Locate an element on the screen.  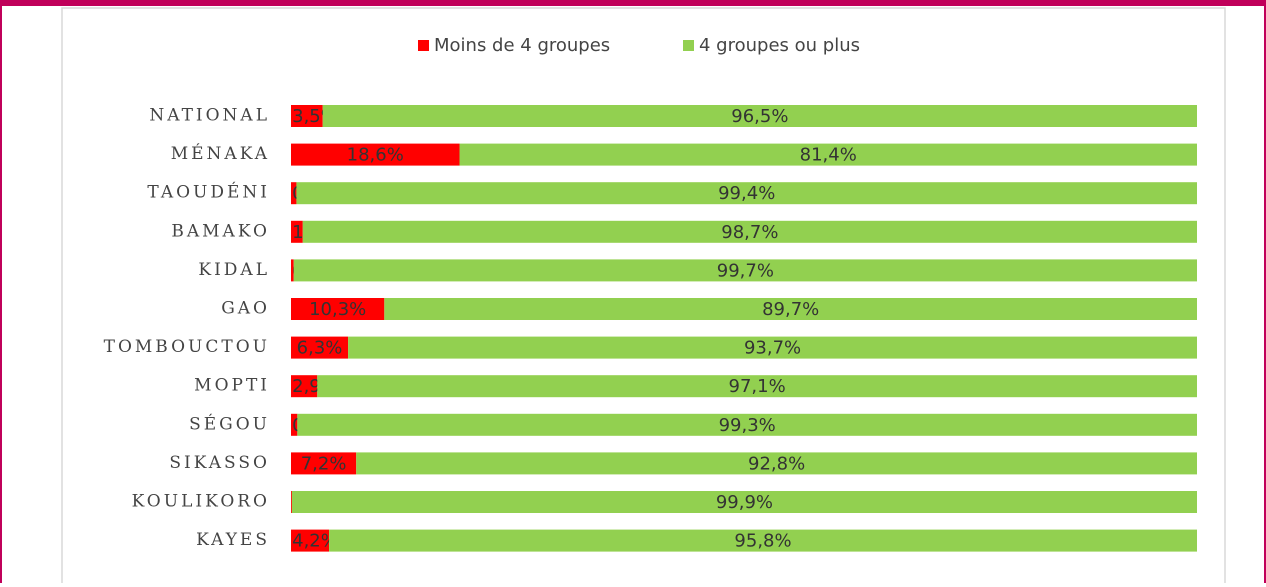
legend-label: Moins de 4 groupes is located at coordinates (522, 45).